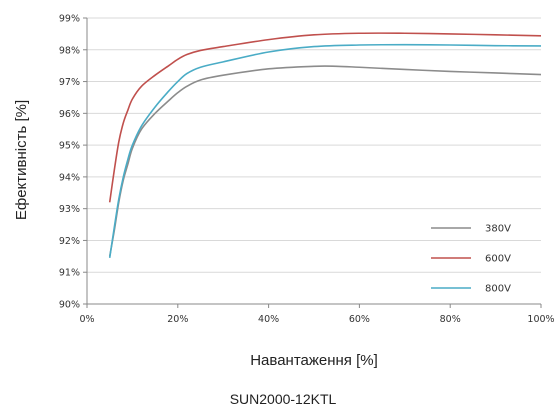  I want to click on x-tick-label: 60%, so click(359, 319).